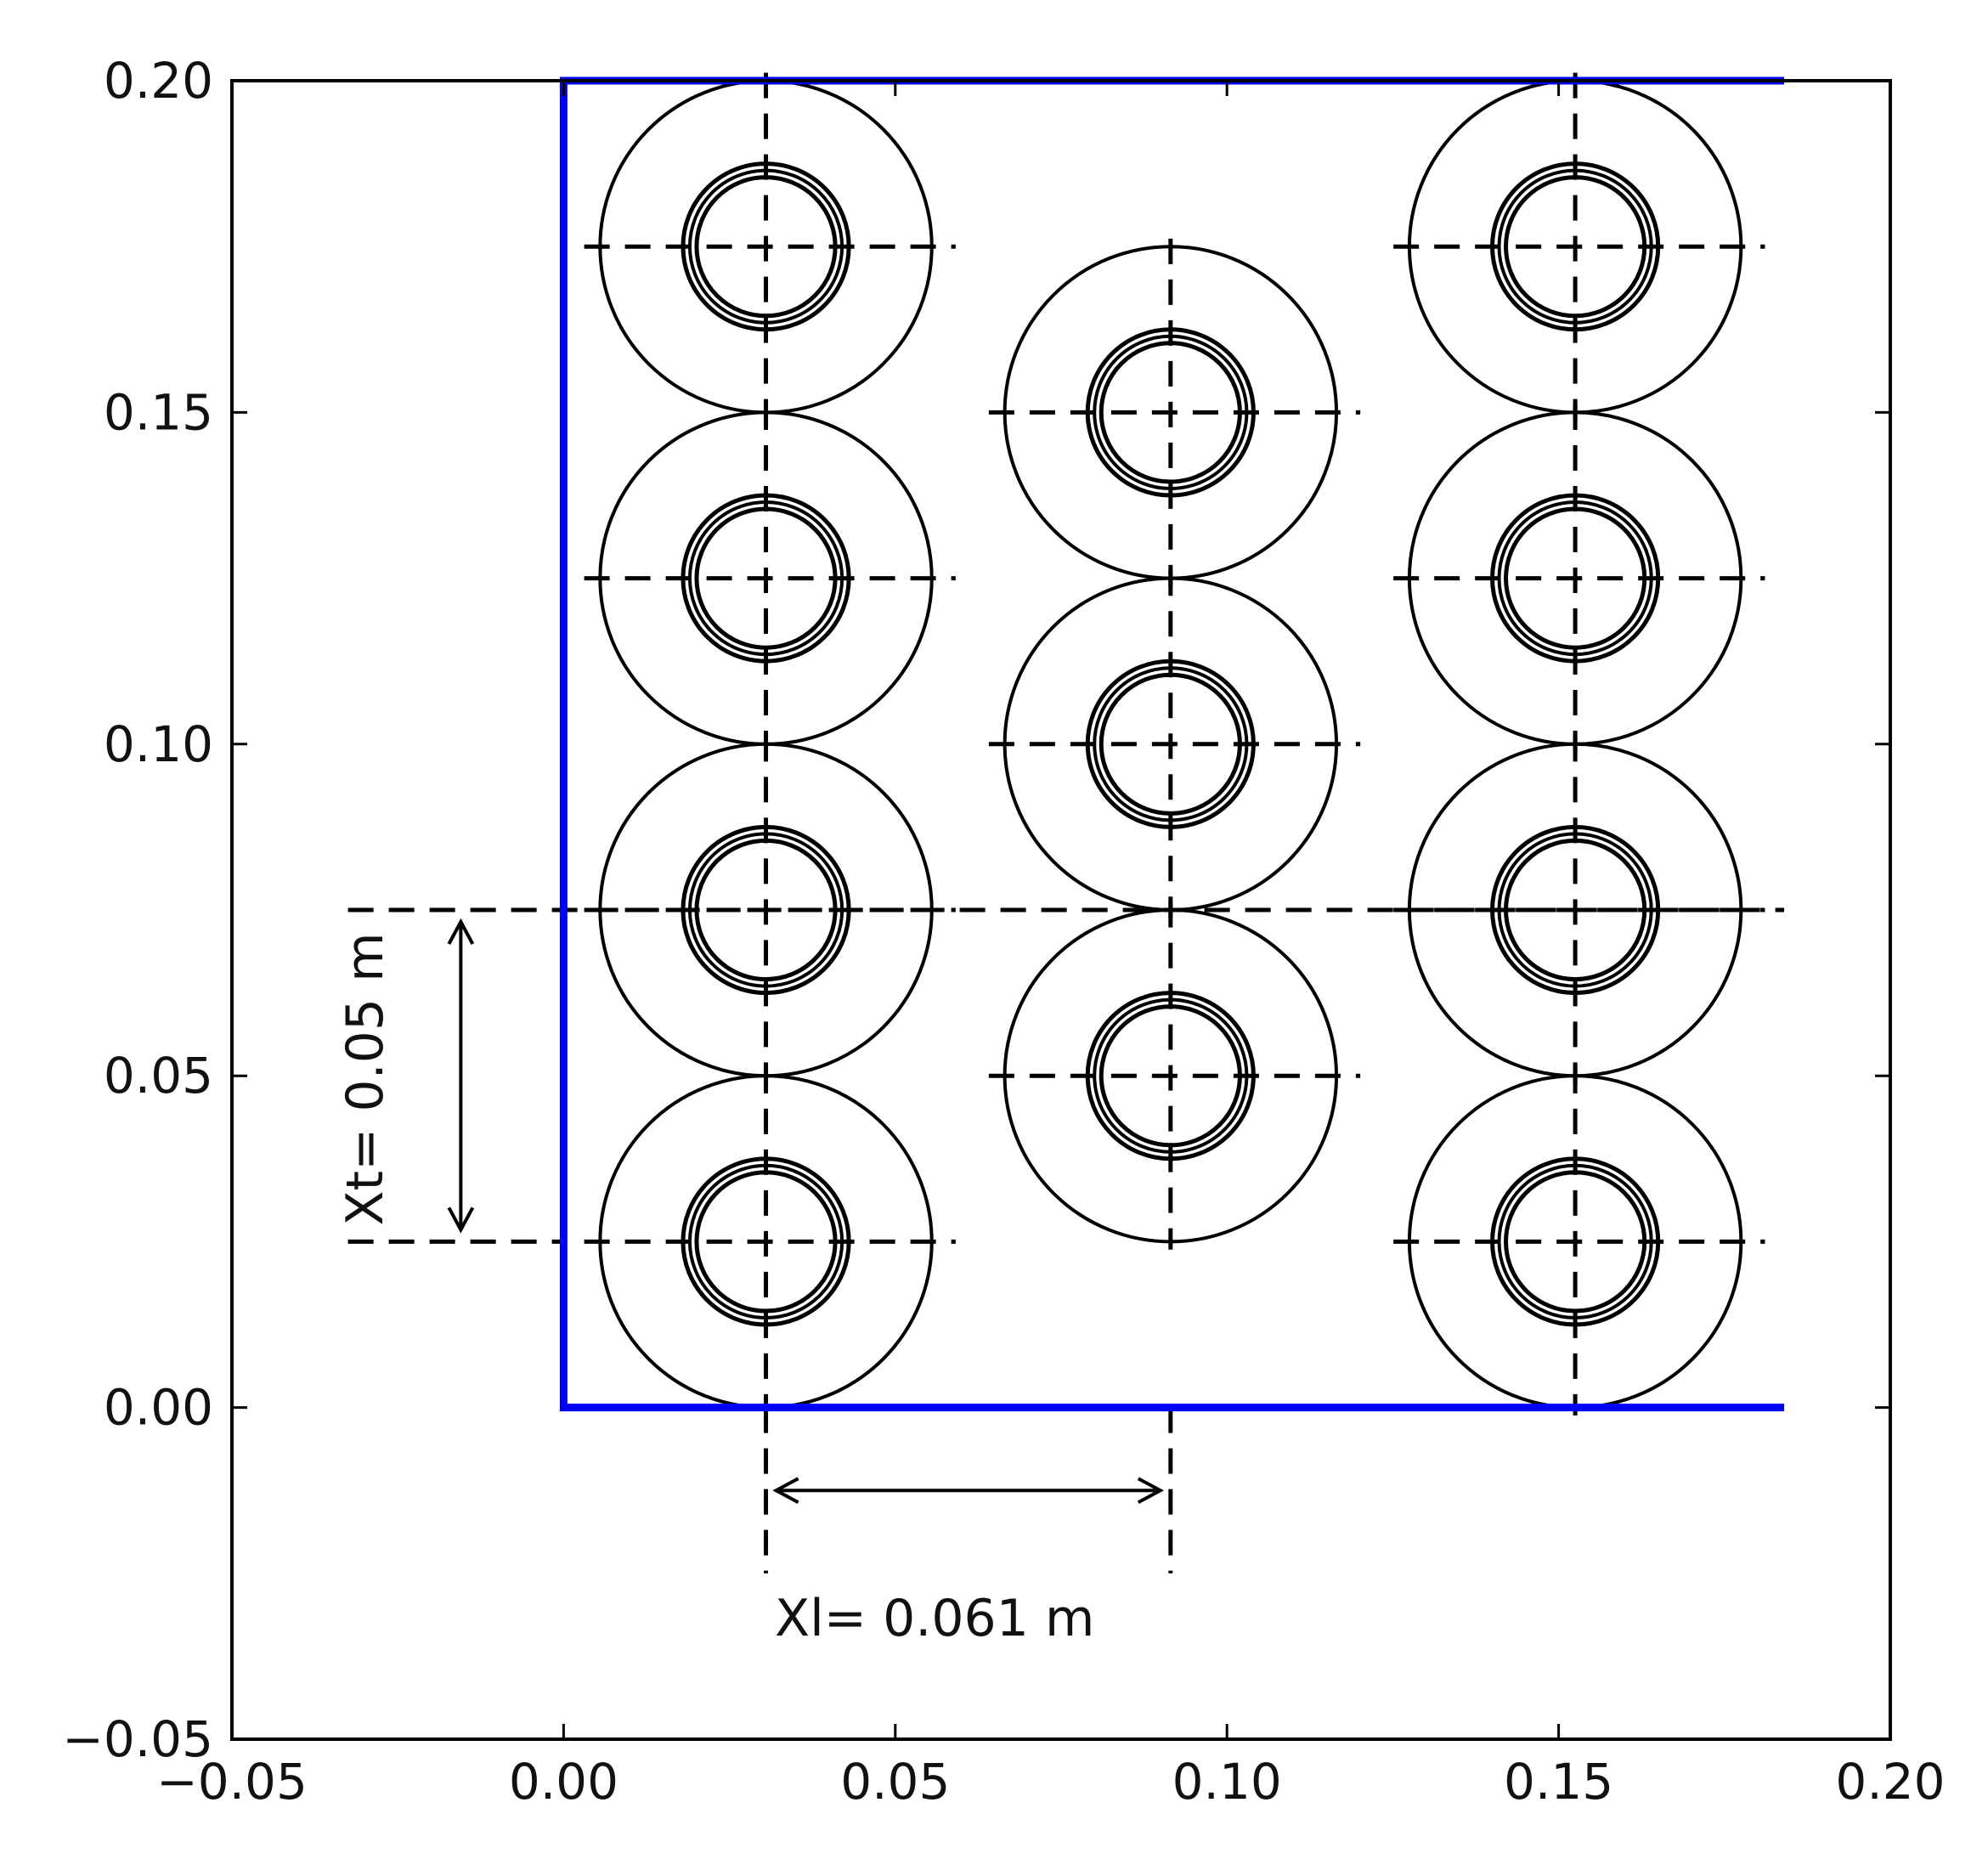 This screenshot has width=1988, height=1859. I want to click on x-tick-label-5: 0.20, so click(1890, 1782).